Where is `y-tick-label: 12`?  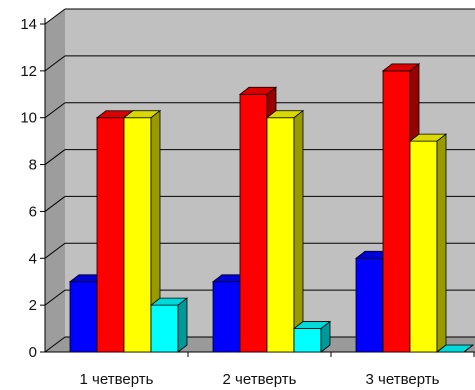
y-tick-label: 12 is located at coordinates (28, 71).